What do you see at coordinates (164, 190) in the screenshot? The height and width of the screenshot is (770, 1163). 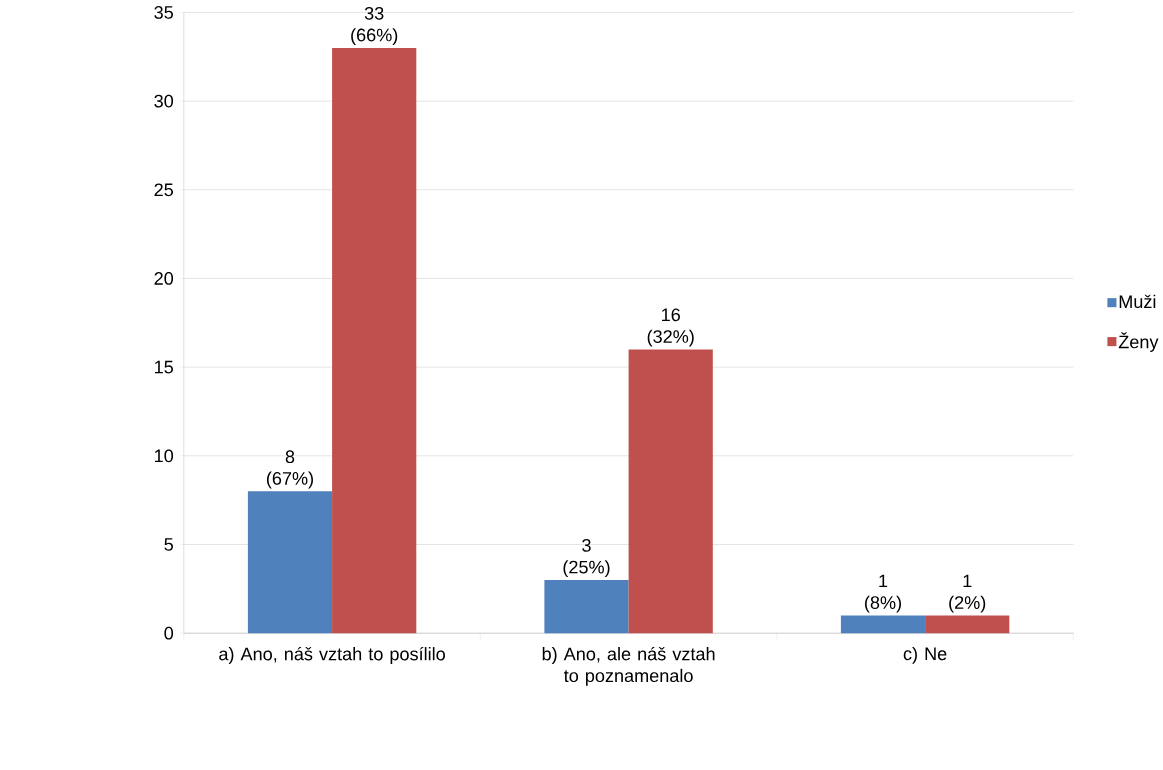 I see `y-tick-label: 25` at bounding box center [164, 190].